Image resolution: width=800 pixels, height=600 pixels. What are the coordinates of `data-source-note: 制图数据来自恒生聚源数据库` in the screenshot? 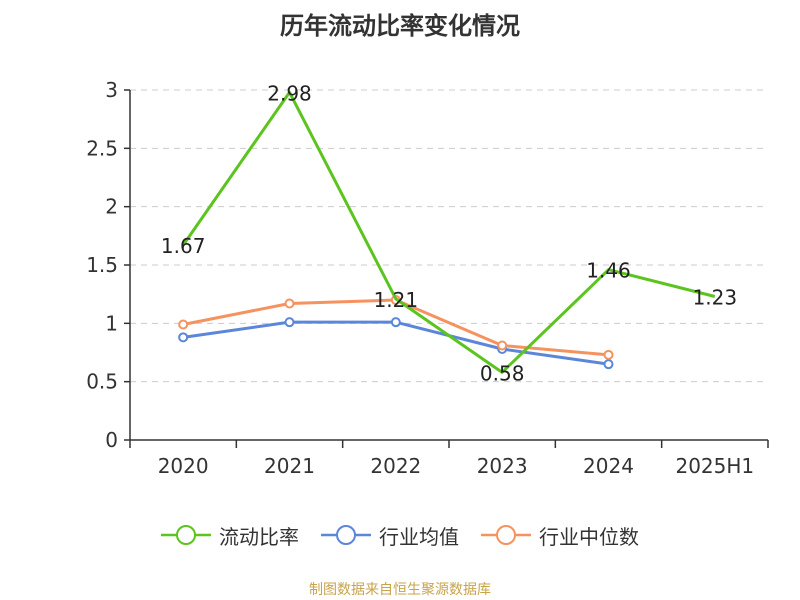 It's located at (400, 590).